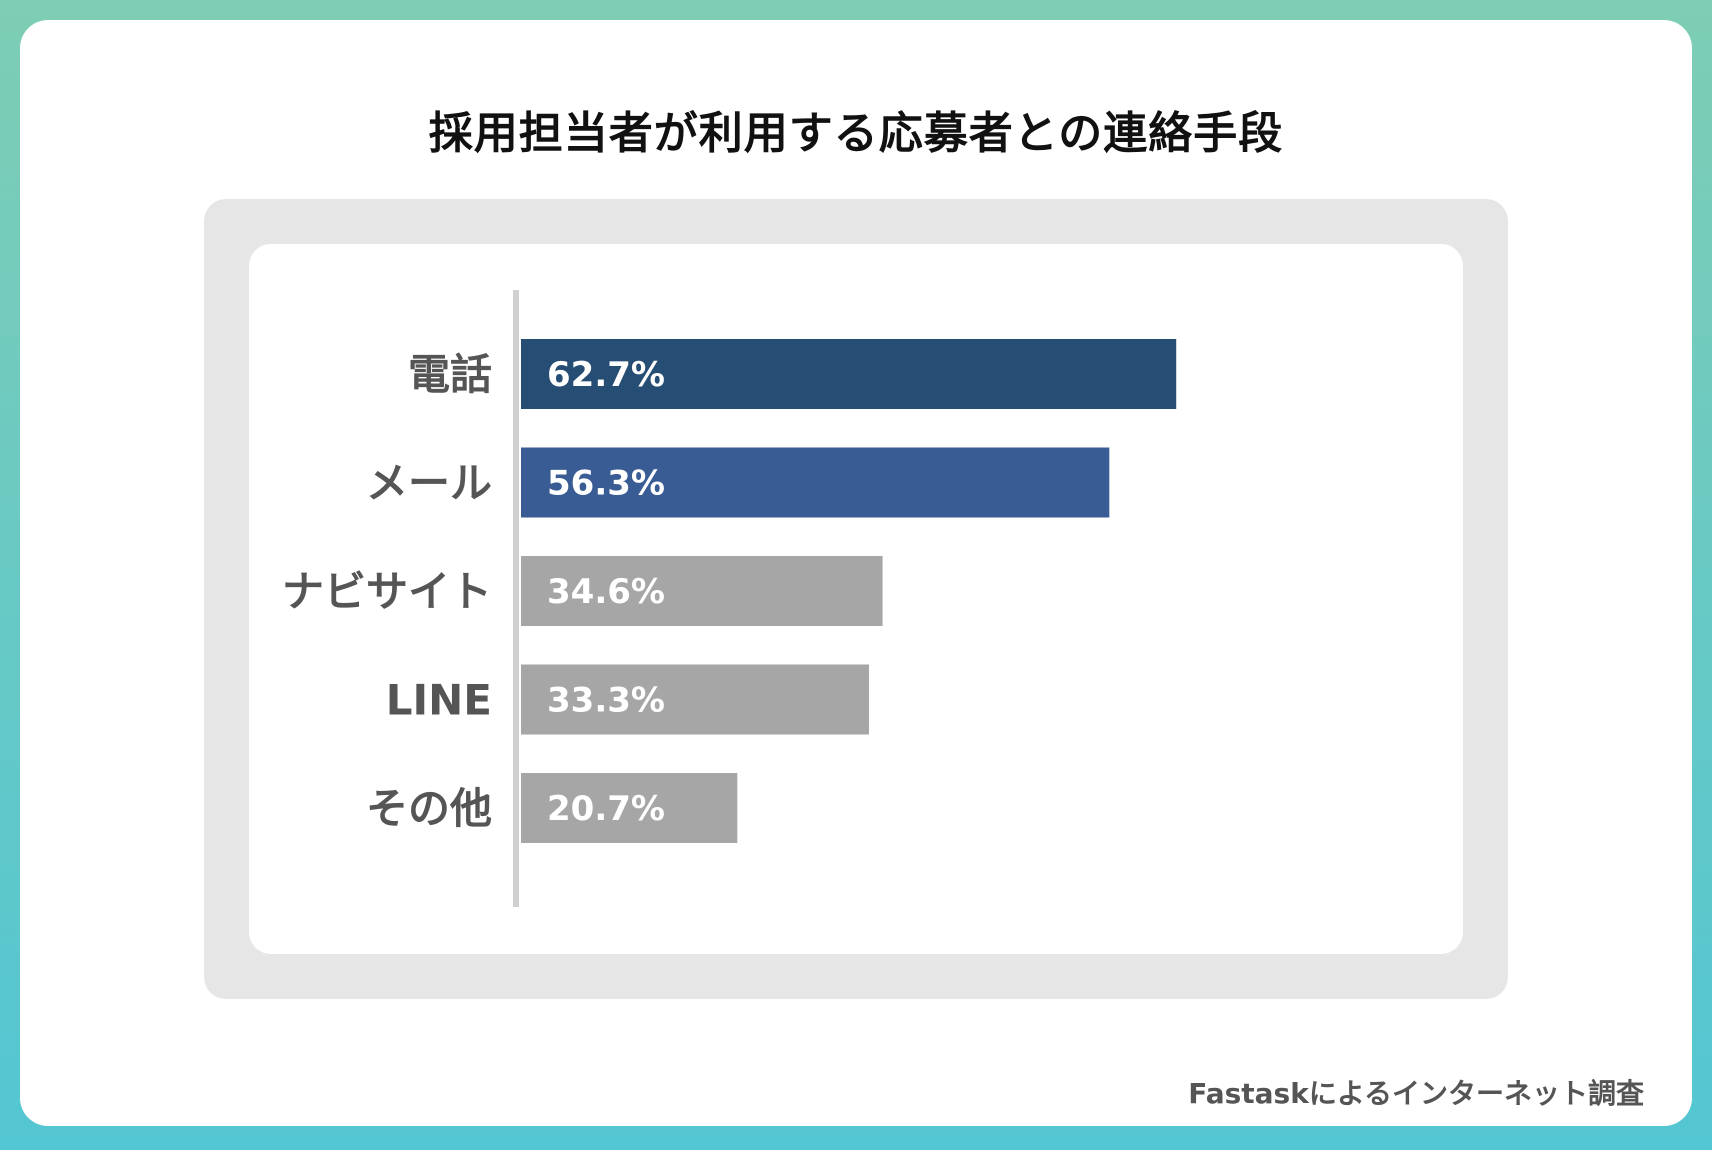  I want to click on value-label-5: 20.7%, so click(606, 809).